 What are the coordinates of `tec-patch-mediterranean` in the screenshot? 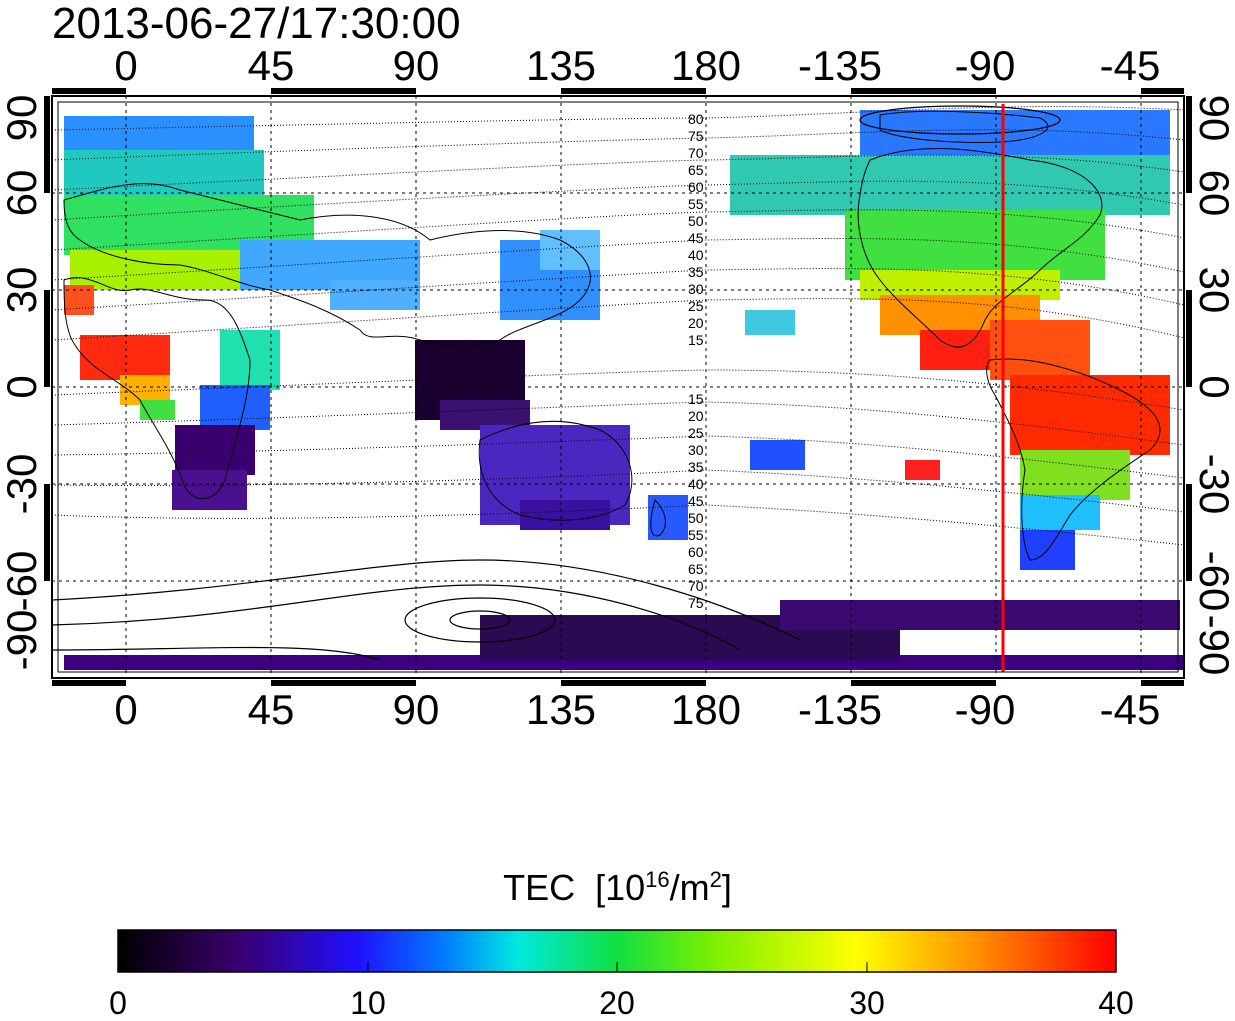 It's located at (155, 270).